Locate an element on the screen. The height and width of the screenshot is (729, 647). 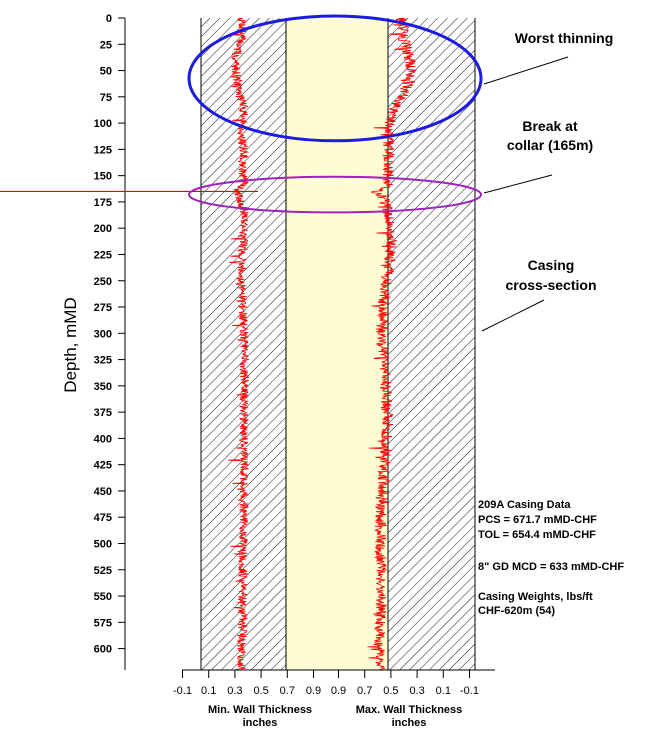
break-at-collar-label-line2: collar (165m) is located at coordinates (550, 145).